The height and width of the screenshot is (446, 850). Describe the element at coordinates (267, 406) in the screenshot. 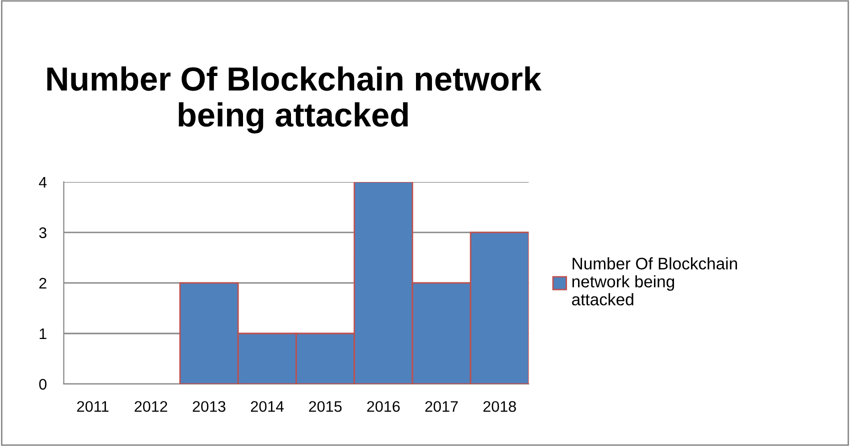

I see `x-tick-label: 2014` at that location.